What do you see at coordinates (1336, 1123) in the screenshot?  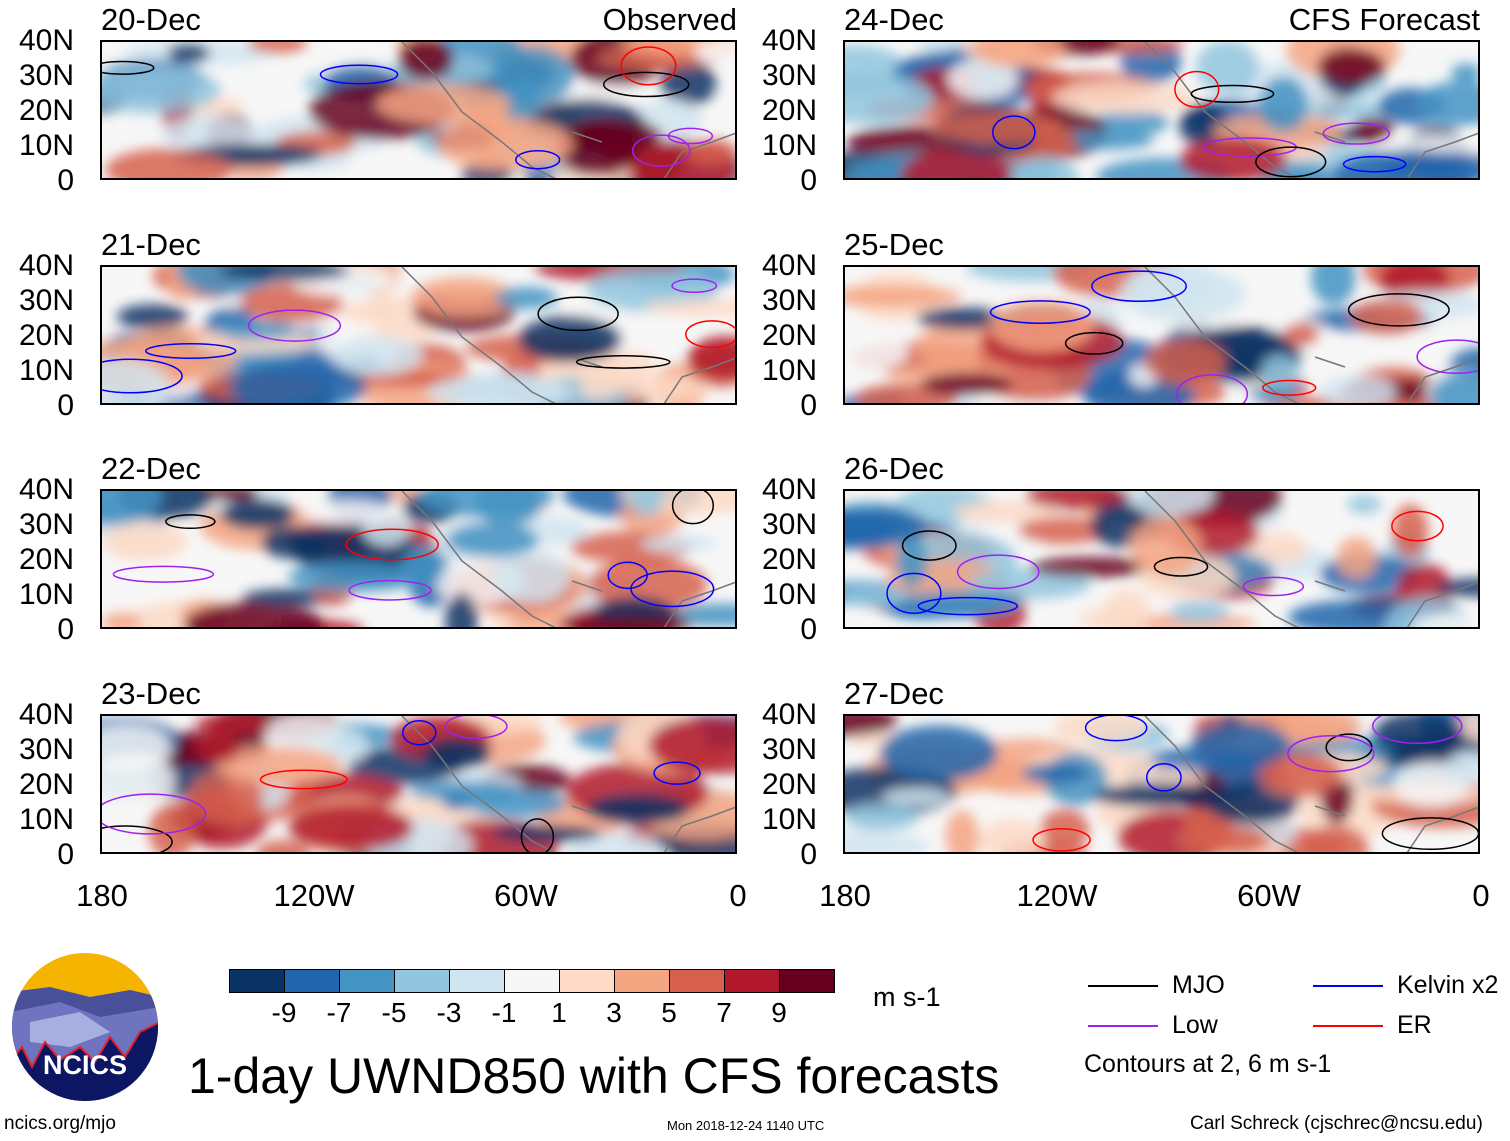 I see `footer-author: Carl Schreck (cjschrec@ncsu.edu)` at bounding box center [1336, 1123].